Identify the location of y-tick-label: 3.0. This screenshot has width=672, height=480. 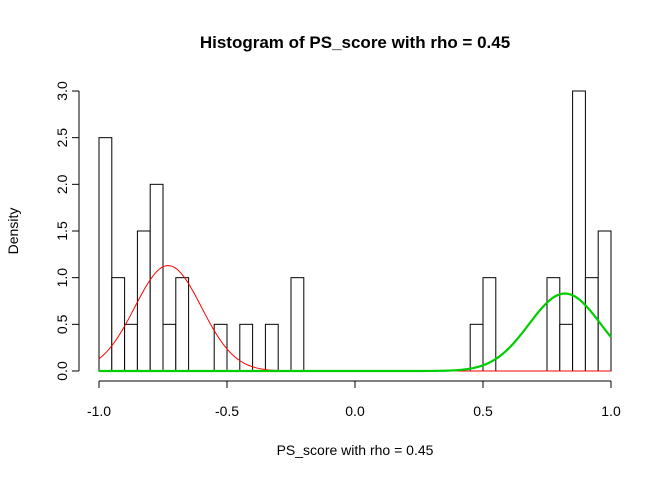
(62, 91).